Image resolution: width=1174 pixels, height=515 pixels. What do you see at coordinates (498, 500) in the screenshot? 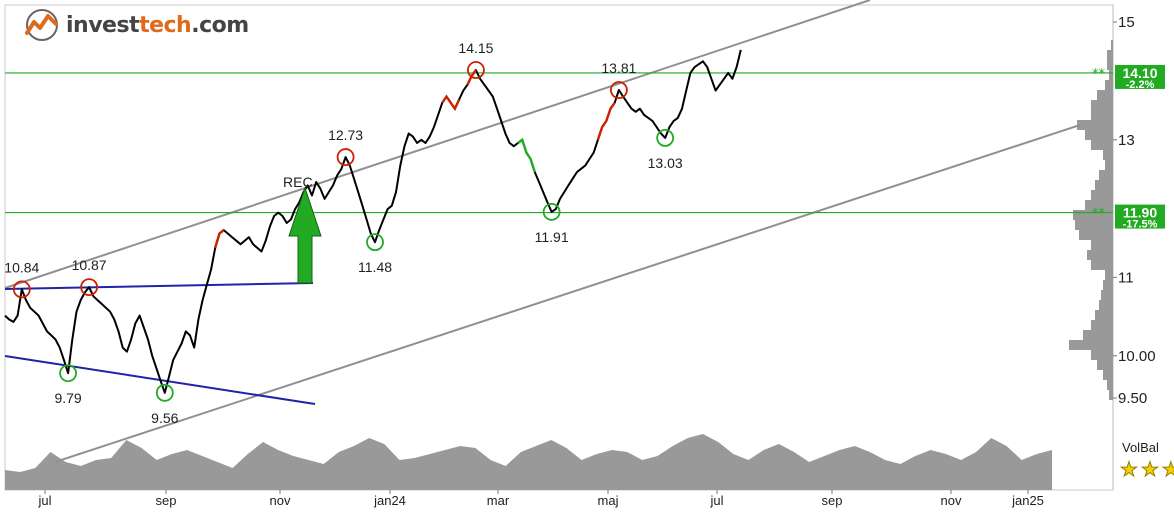
I see `x-tick-label: mar` at bounding box center [498, 500].